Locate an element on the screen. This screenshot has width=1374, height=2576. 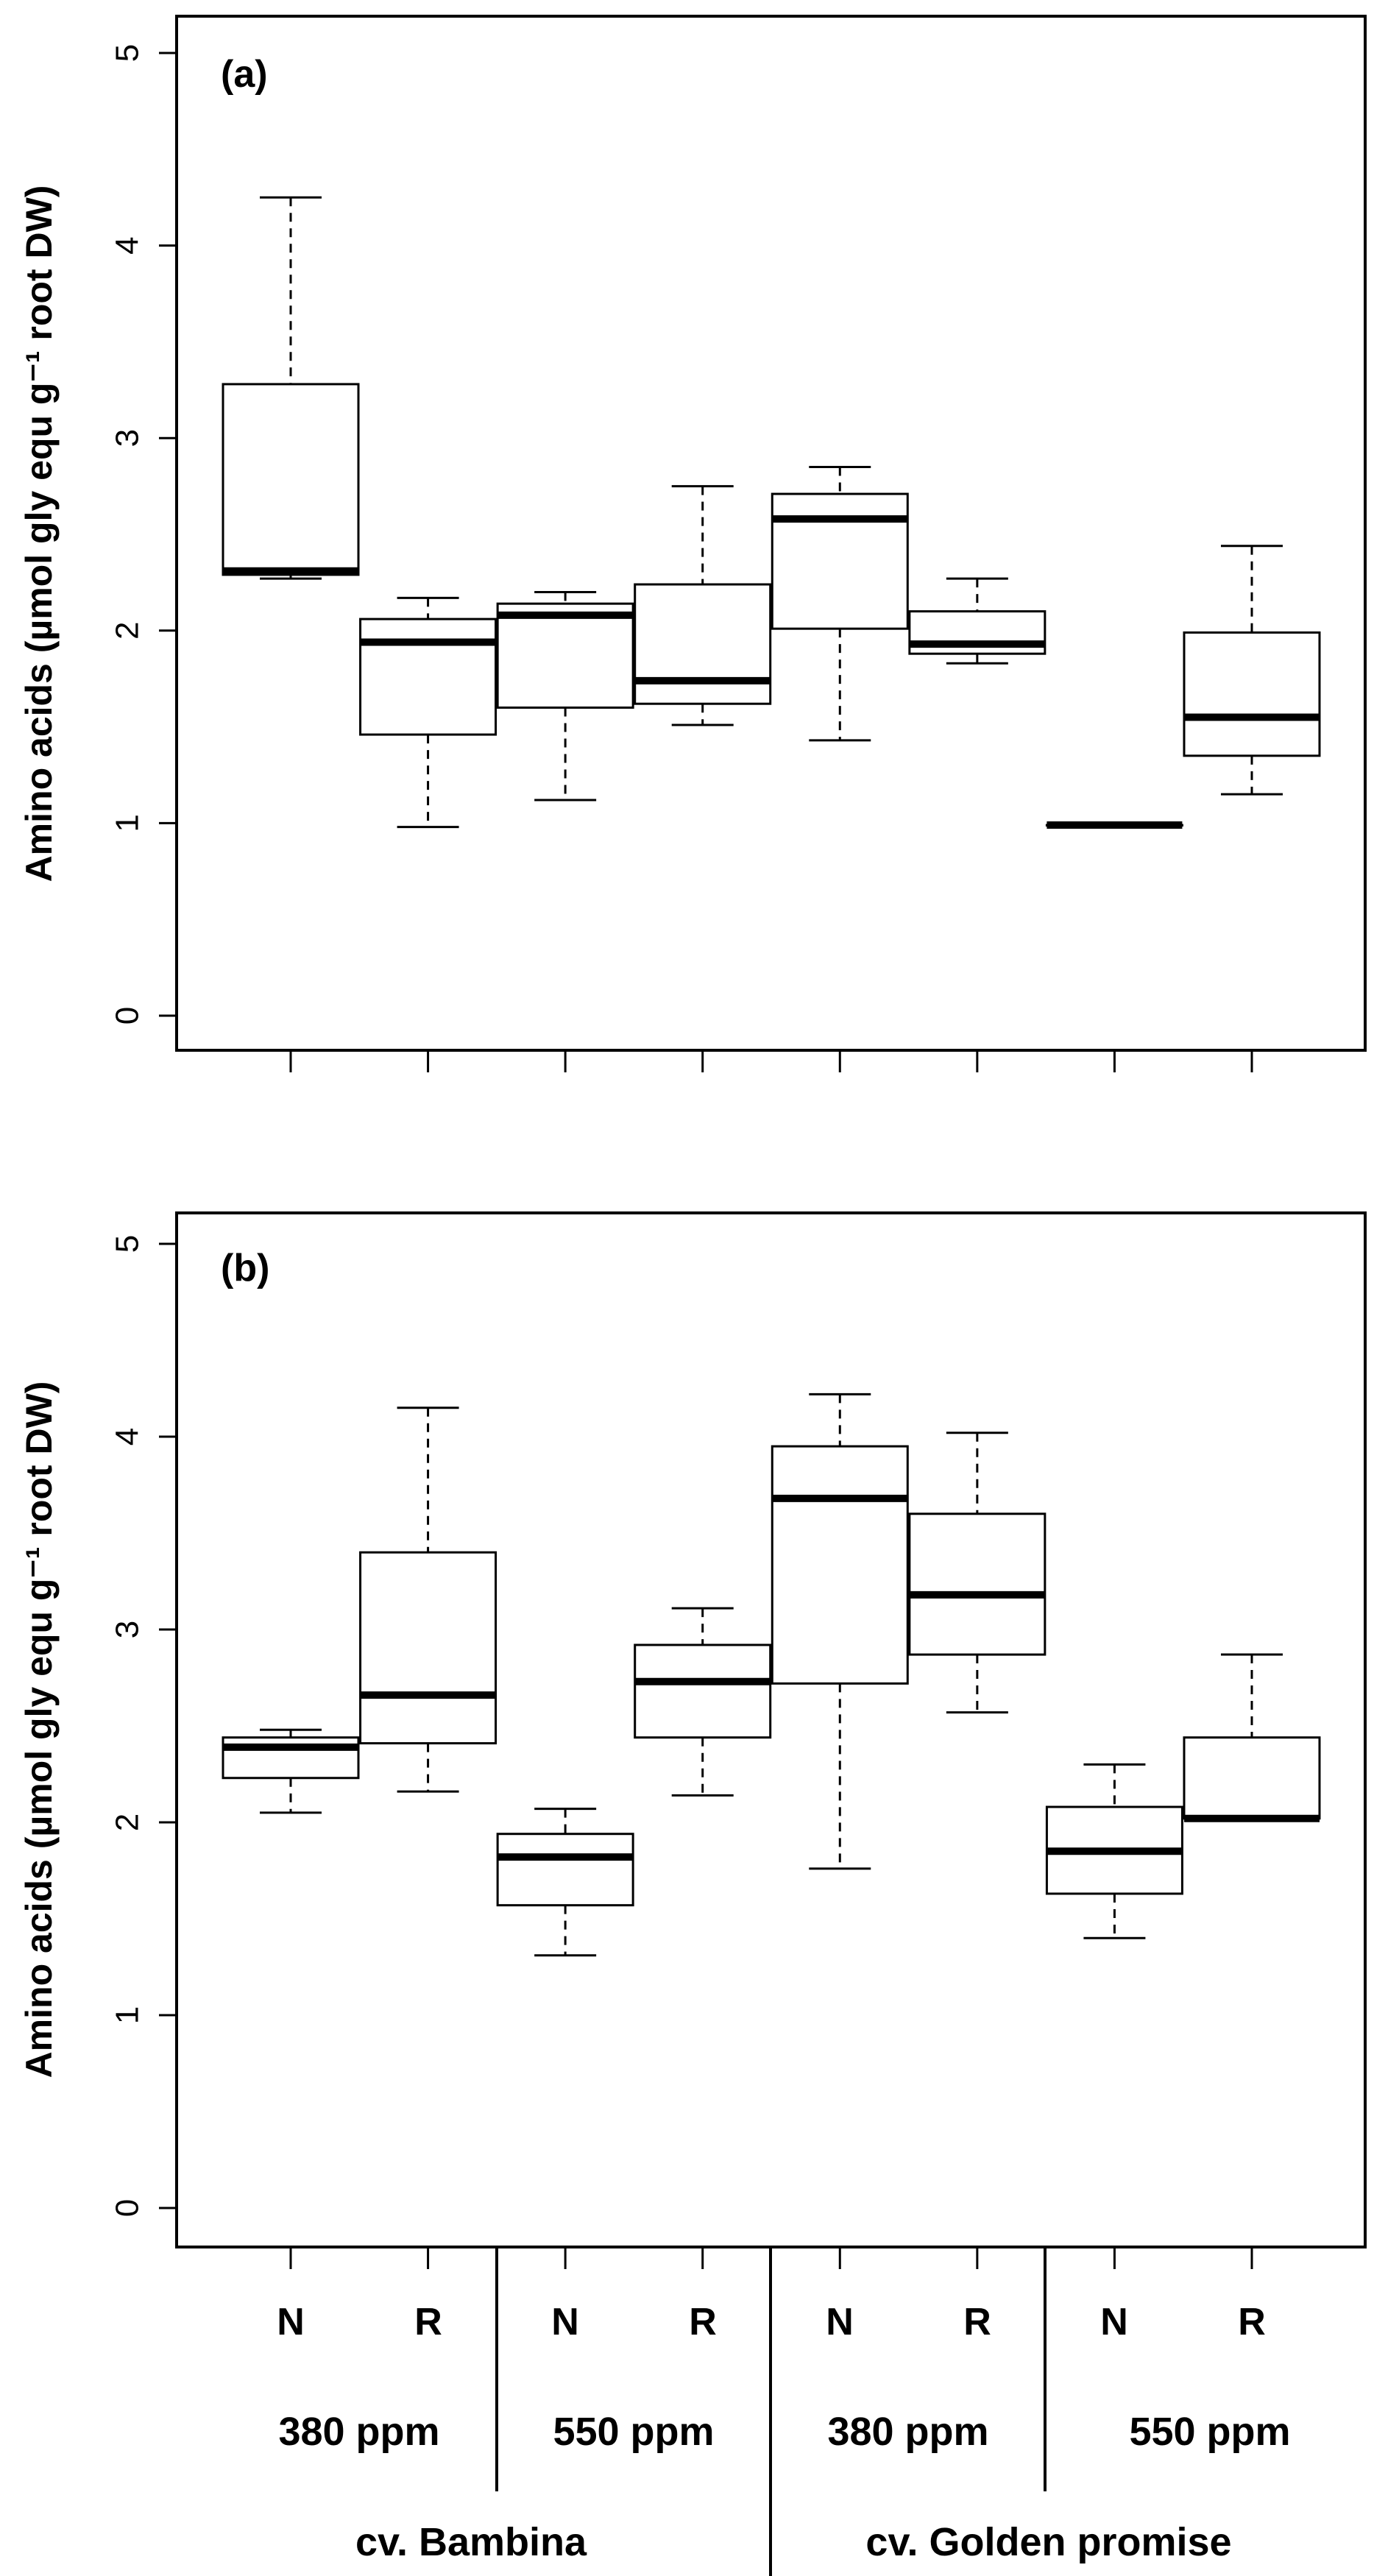
group-separators is located at coordinates (771, 2411).